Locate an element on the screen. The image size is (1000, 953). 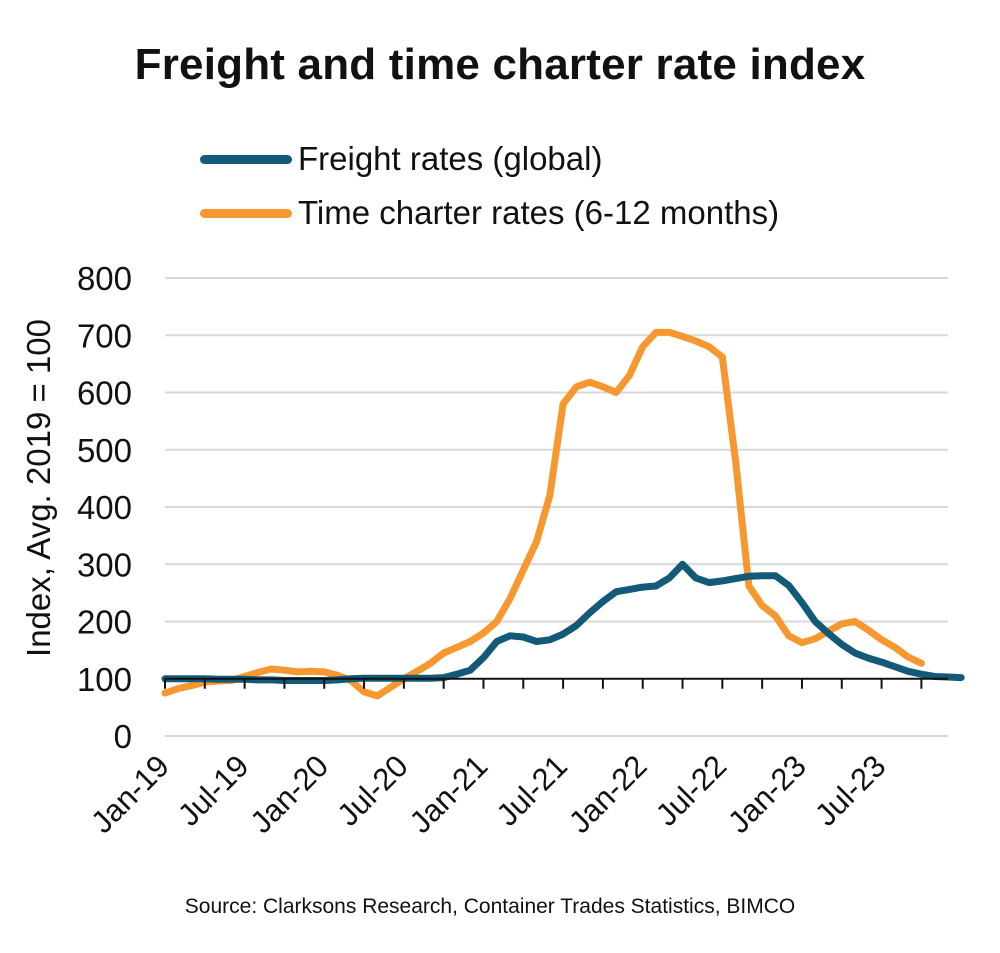
y-axis-label: Index, Avg. 2019 = 100 is located at coordinates (38, 488).